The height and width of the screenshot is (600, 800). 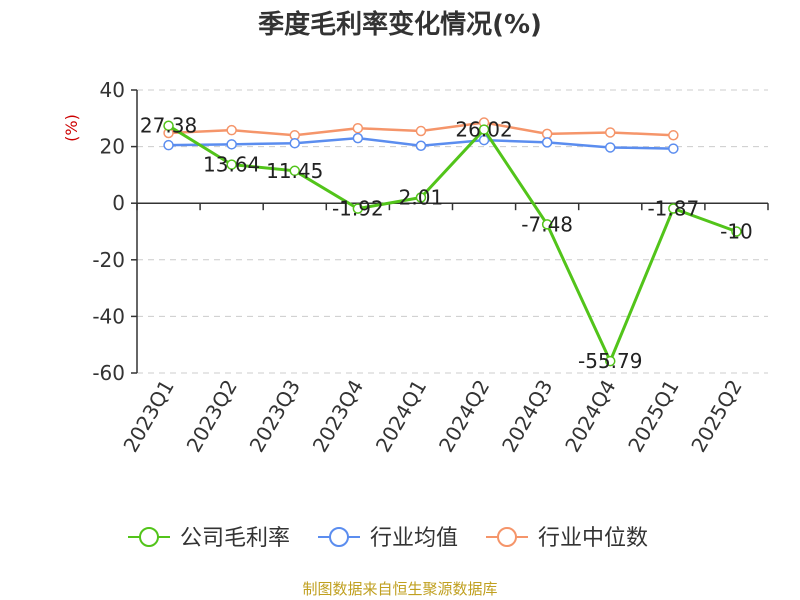 I want to click on x-tick-label: 2024Q3, so click(x=527, y=416).